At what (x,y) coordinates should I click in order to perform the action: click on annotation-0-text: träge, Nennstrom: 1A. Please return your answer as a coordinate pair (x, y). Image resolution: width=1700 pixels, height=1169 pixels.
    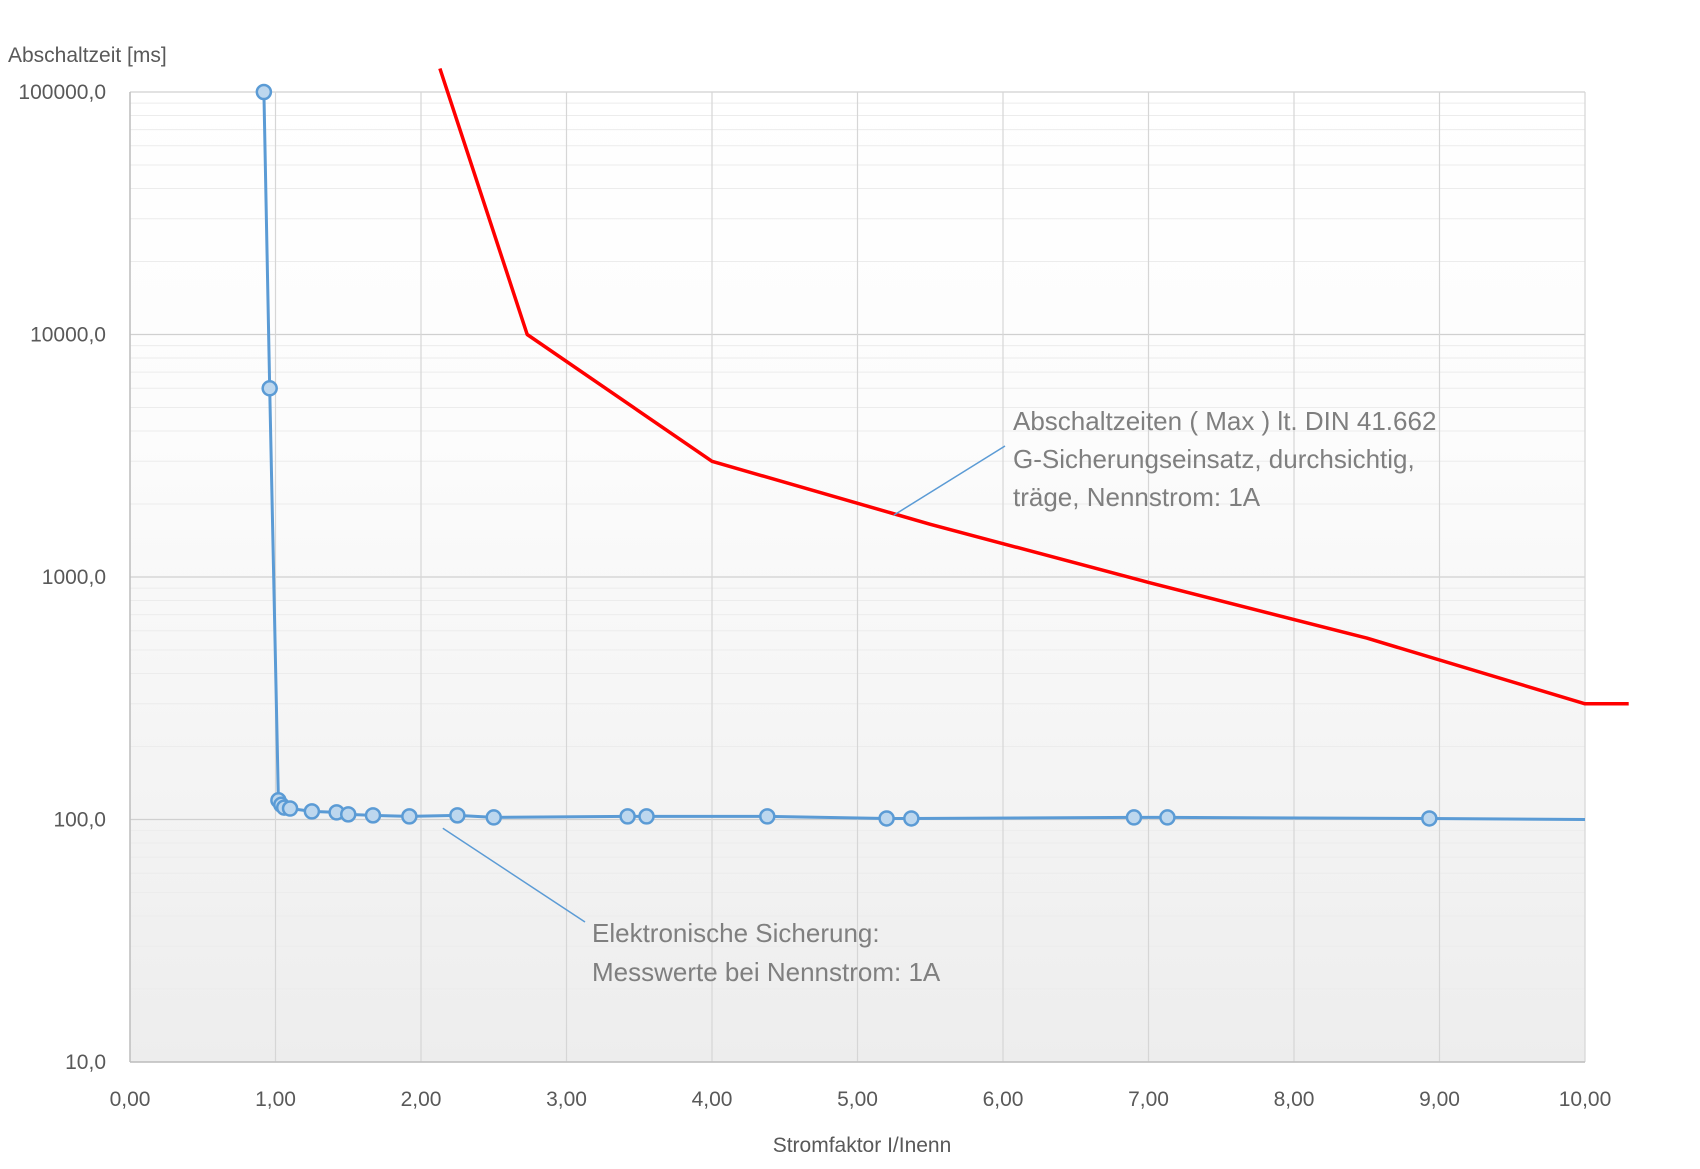
    Looking at the image, I should click on (1137, 497).